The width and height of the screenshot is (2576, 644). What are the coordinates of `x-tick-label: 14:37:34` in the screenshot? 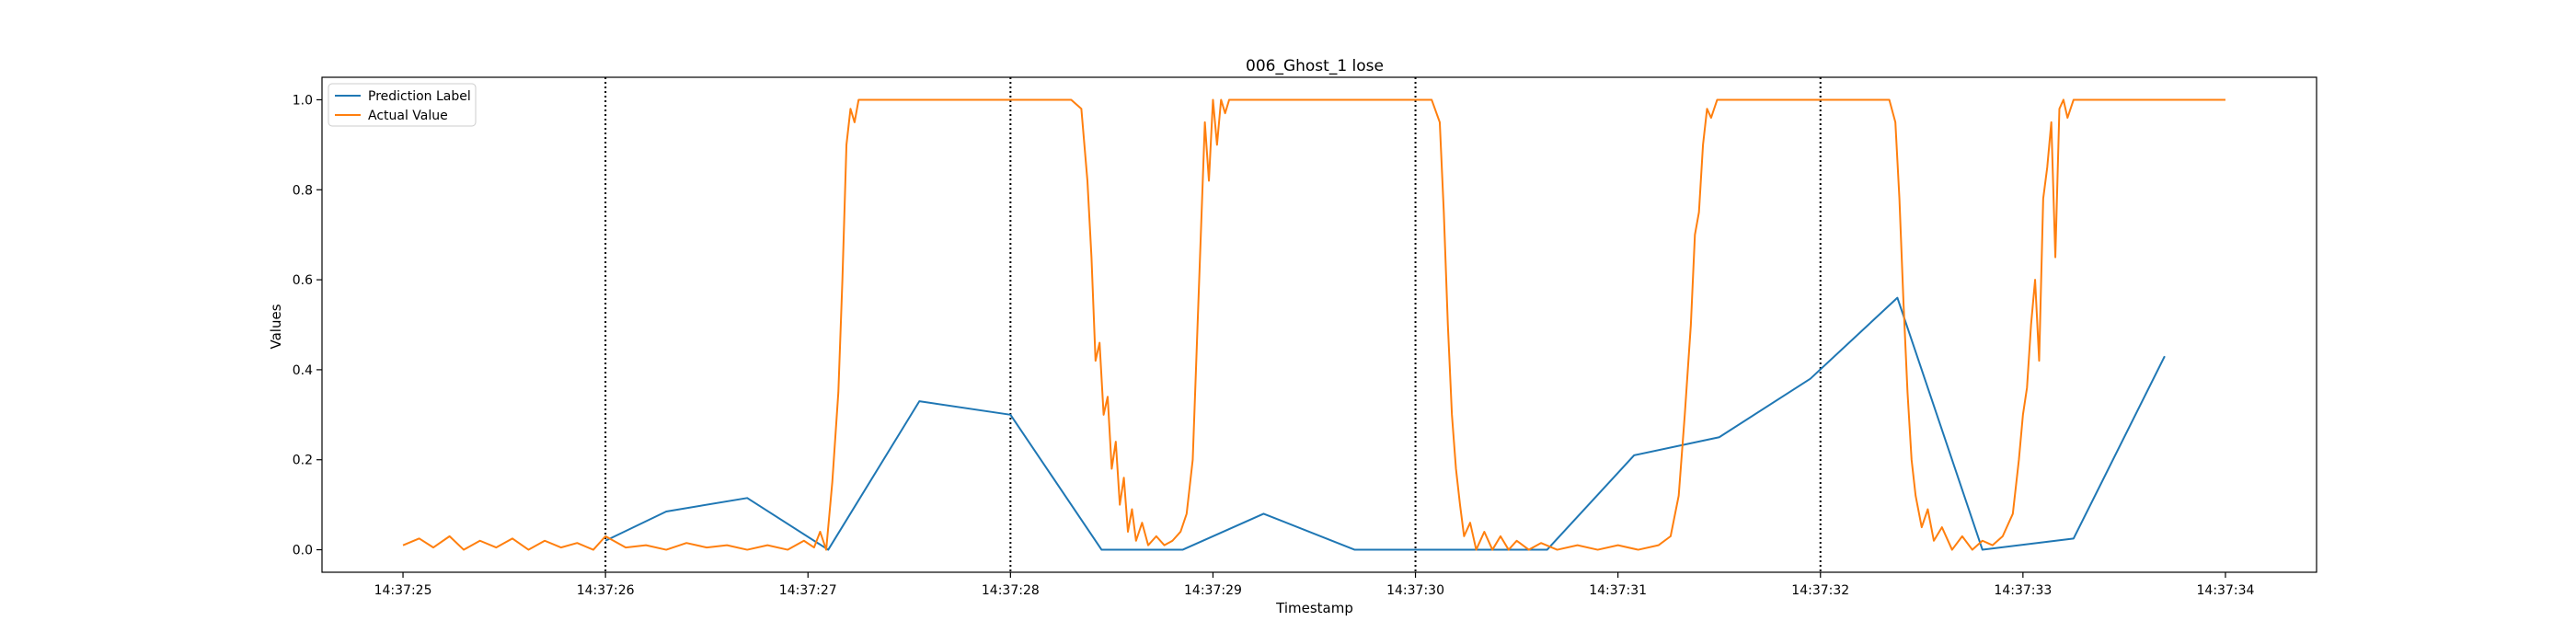 It's located at (2226, 590).